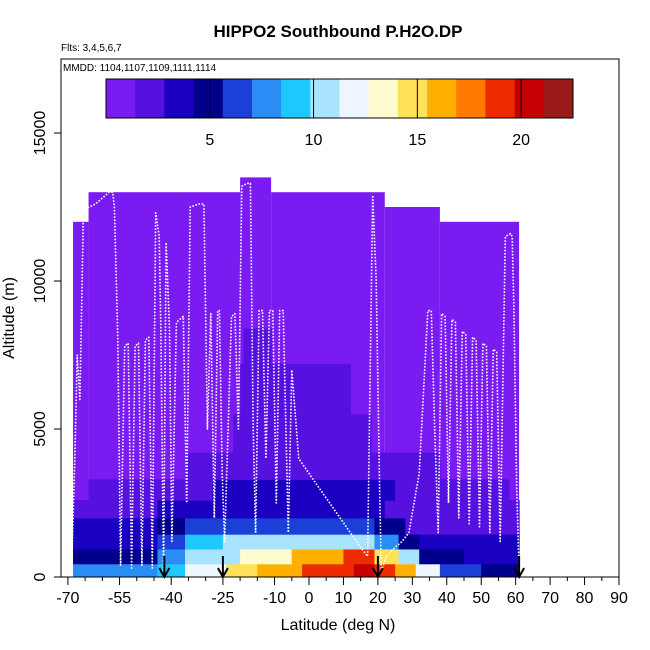 This screenshot has height=650, width=650. What do you see at coordinates (222, 598) in the screenshot?
I see `x-tick-label: -25` at bounding box center [222, 598].